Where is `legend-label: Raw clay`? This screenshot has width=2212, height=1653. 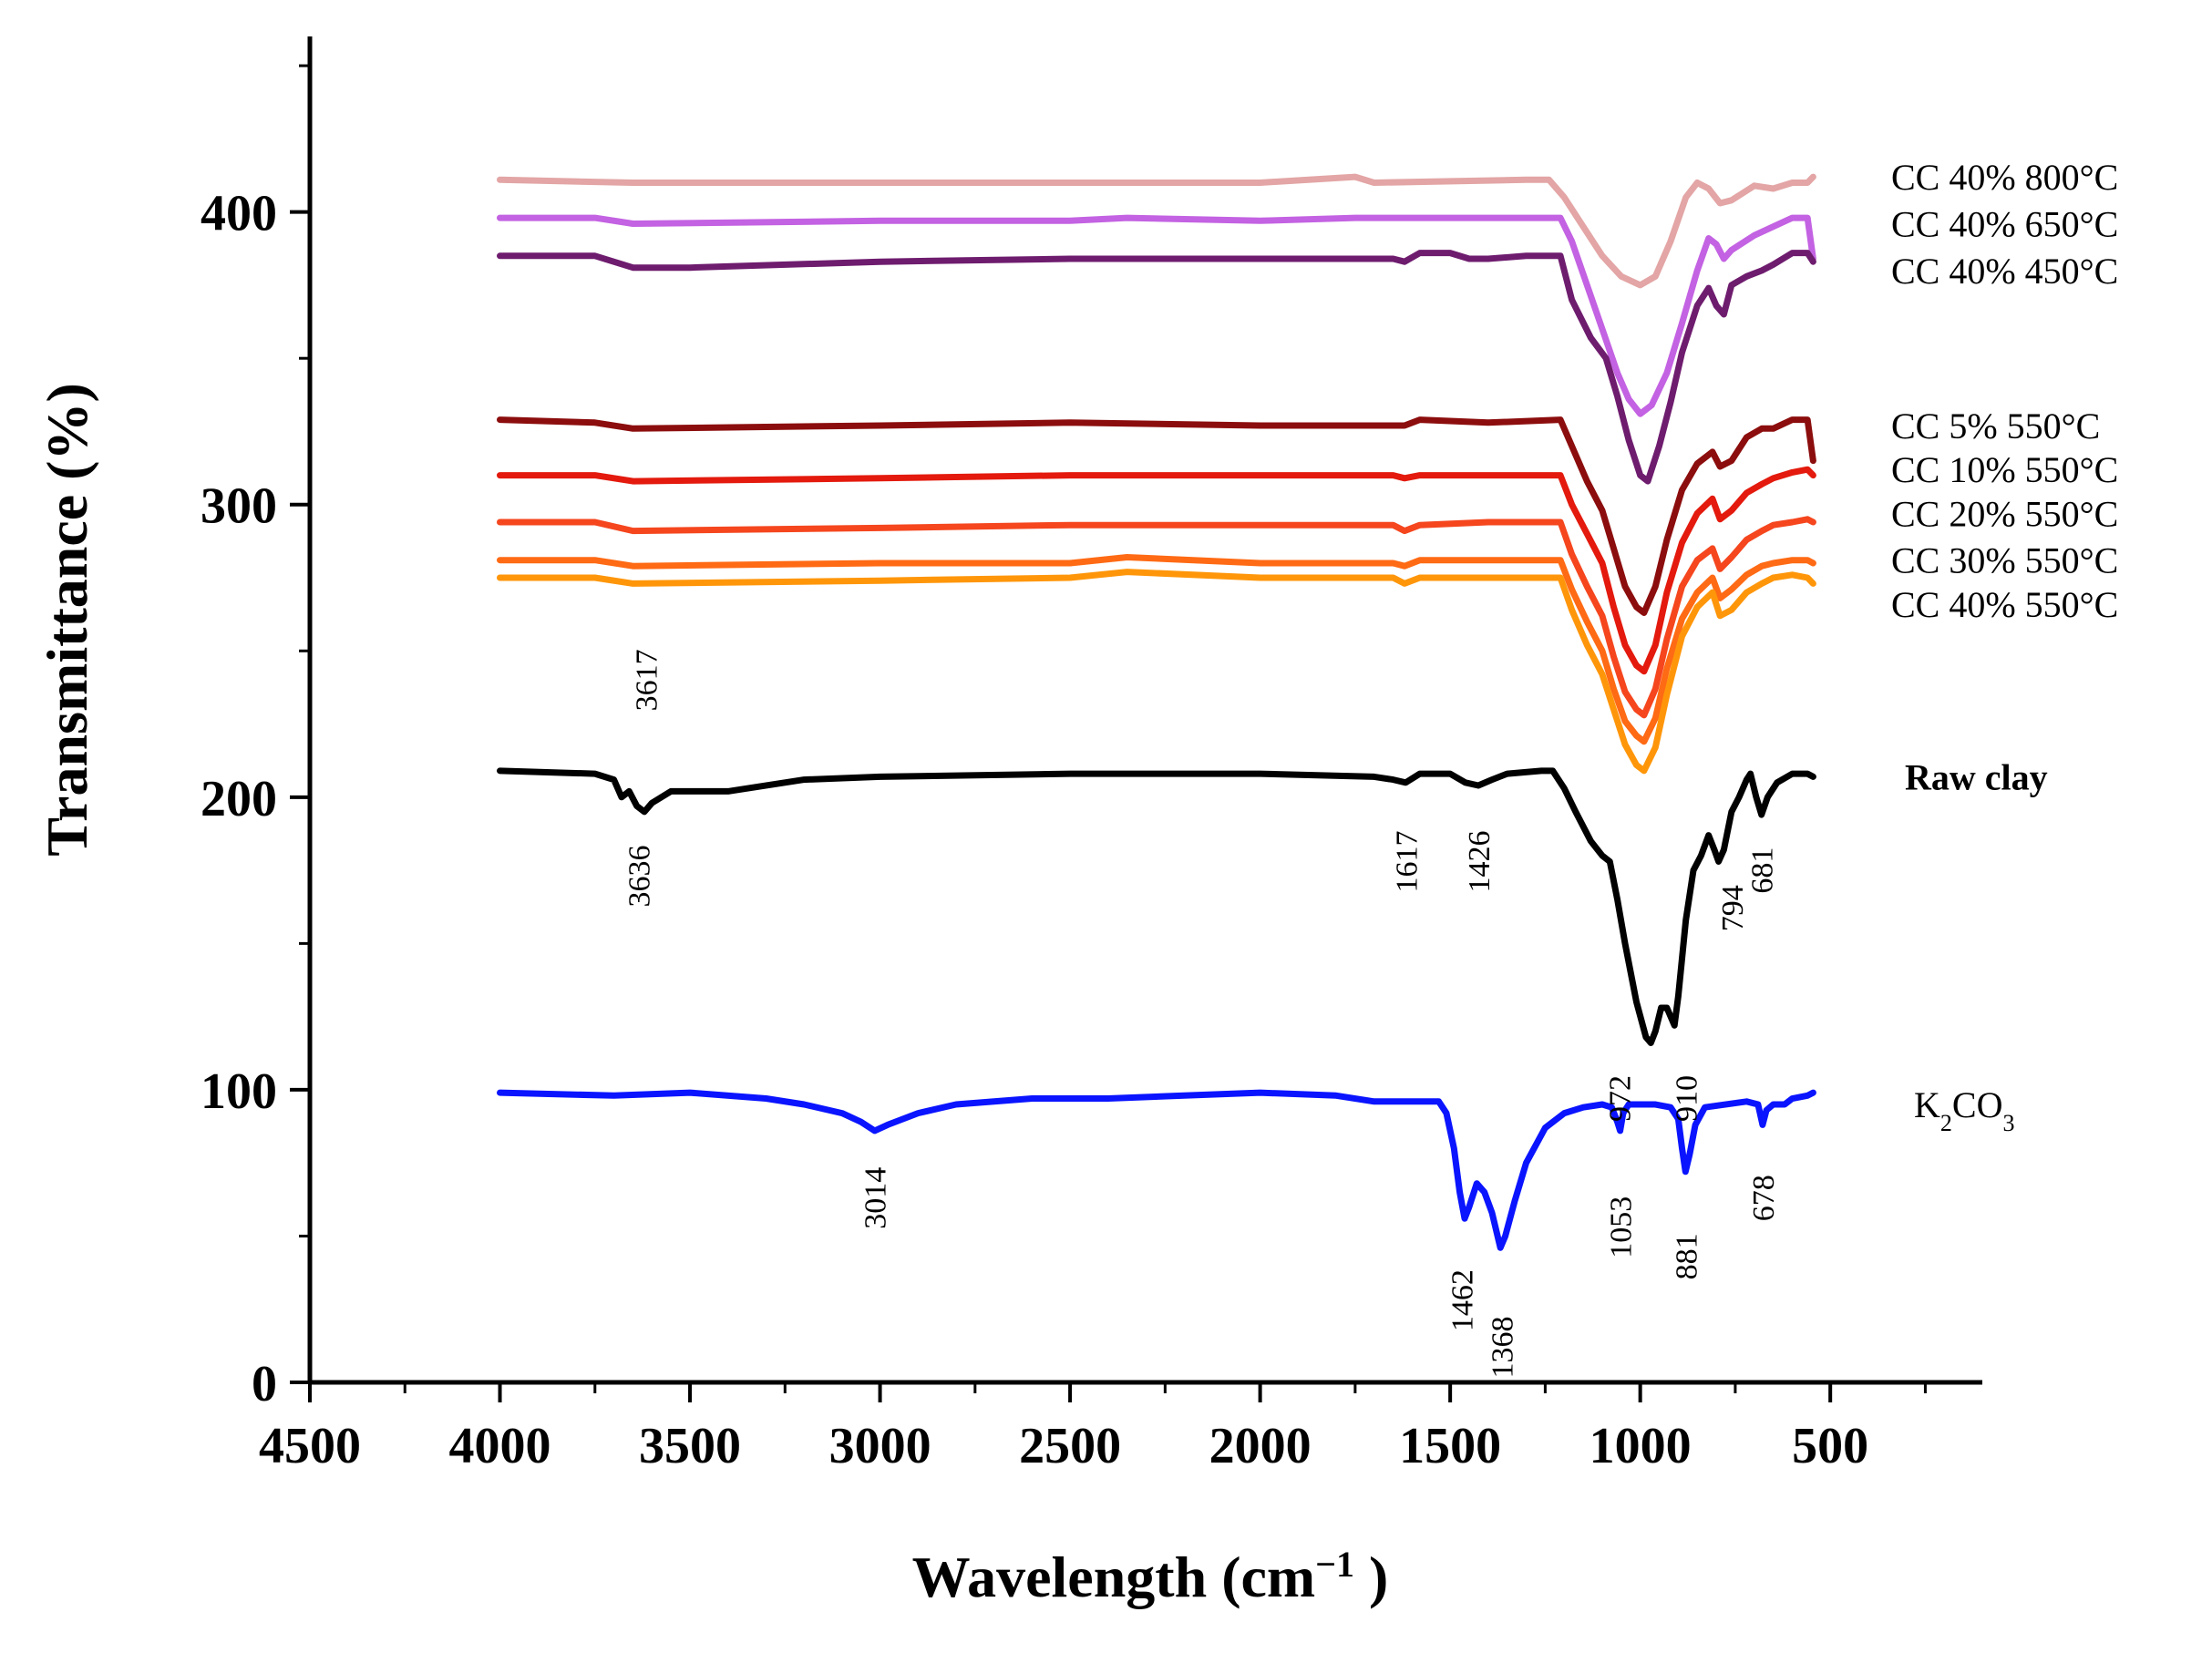 legend-label: Raw clay is located at coordinates (1976, 777).